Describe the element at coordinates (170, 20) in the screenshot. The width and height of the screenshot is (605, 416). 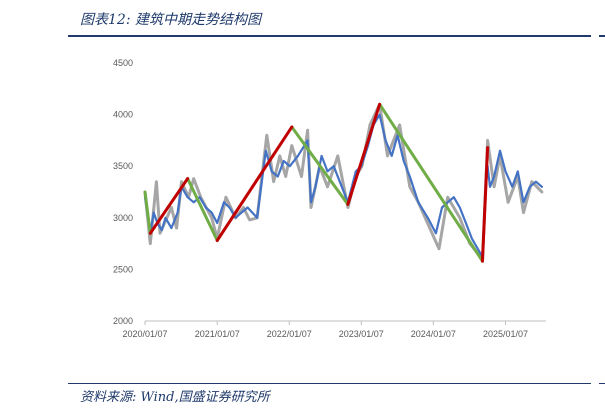
I see `chart-title: 图表12: 建筑中期走势结构图` at that location.